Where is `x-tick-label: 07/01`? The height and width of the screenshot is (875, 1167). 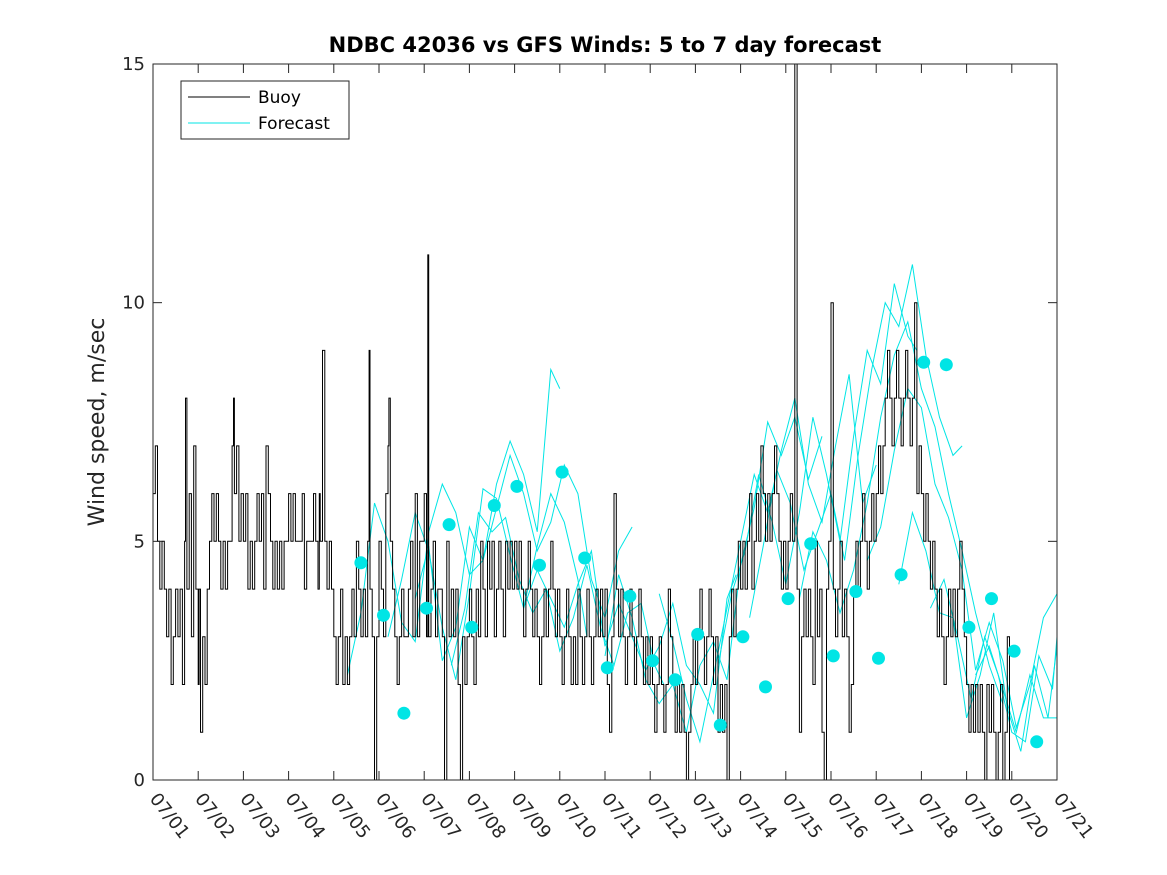
x-tick-label: 07/01 is located at coordinates (169, 816).